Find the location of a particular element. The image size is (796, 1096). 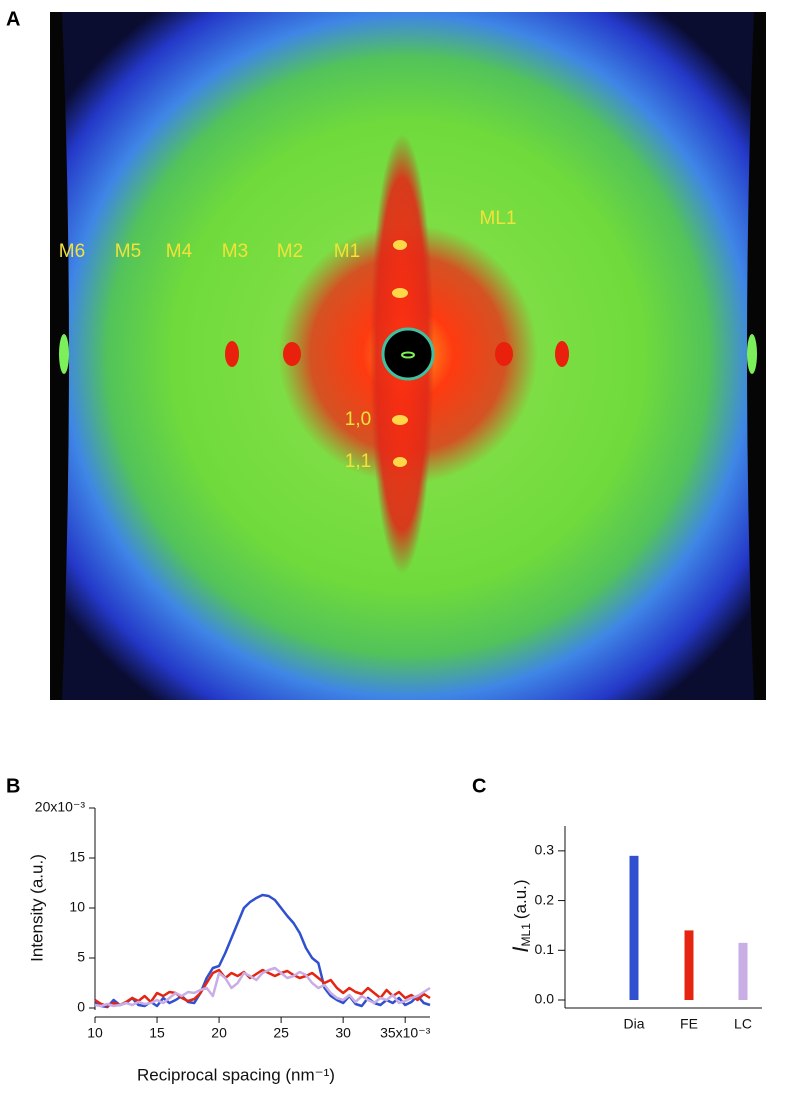

image-annotations: M6 M5 M4 M3 M2 M1 ML1 1,0 1,1 is located at coordinates (288, 340).